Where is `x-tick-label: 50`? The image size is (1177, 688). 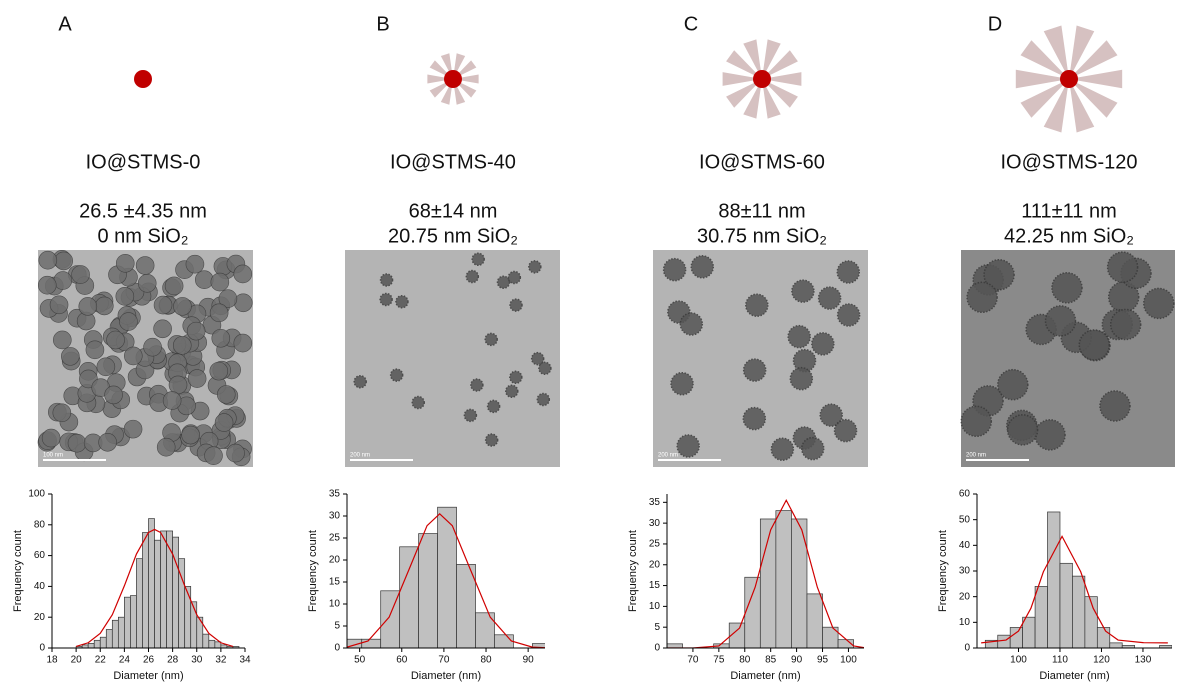 x-tick-label: 50 is located at coordinates (360, 660).